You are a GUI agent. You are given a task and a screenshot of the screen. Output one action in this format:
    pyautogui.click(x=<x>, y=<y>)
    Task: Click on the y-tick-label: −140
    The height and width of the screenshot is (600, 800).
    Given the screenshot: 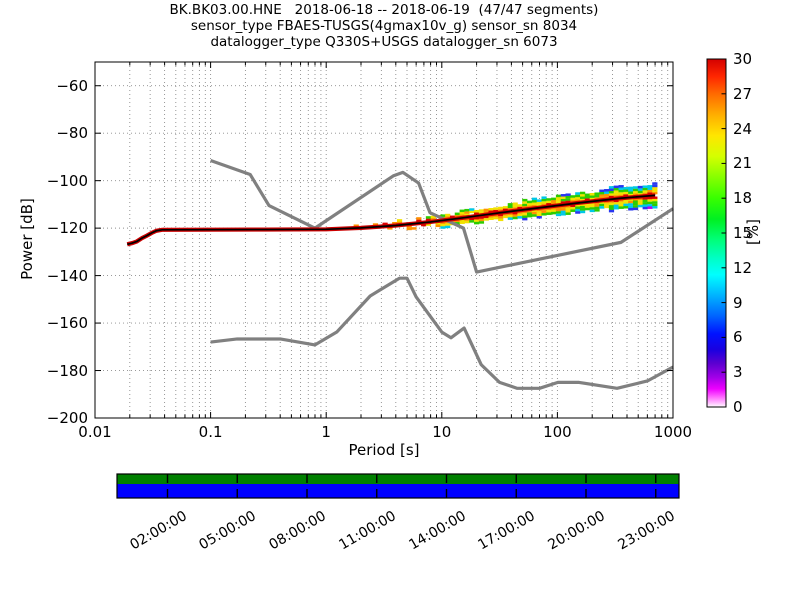 What is the action you would take?
    pyautogui.click(x=67, y=275)
    